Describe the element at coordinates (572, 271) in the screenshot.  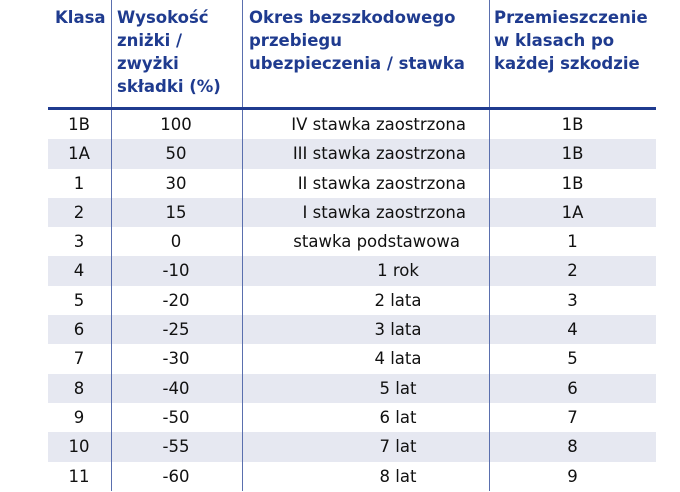
I see `cell-przemieszczenie: 2` at that location.